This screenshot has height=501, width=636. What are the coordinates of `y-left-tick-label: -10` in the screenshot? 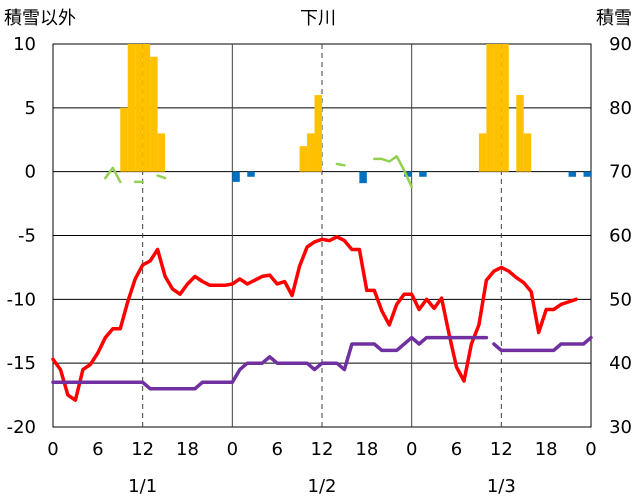 It's located at (21, 299).